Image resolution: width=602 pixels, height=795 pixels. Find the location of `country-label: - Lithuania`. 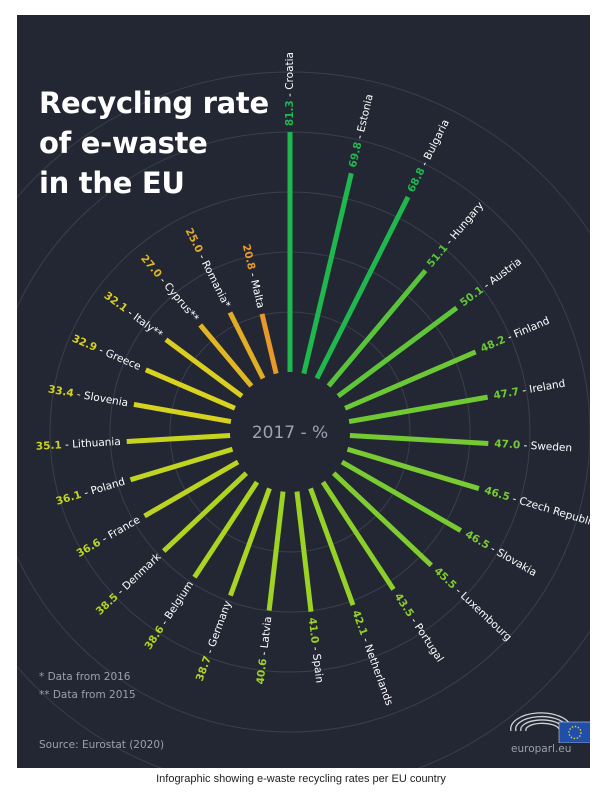

country-label: - Lithuania is located at coordinates (91, 443).